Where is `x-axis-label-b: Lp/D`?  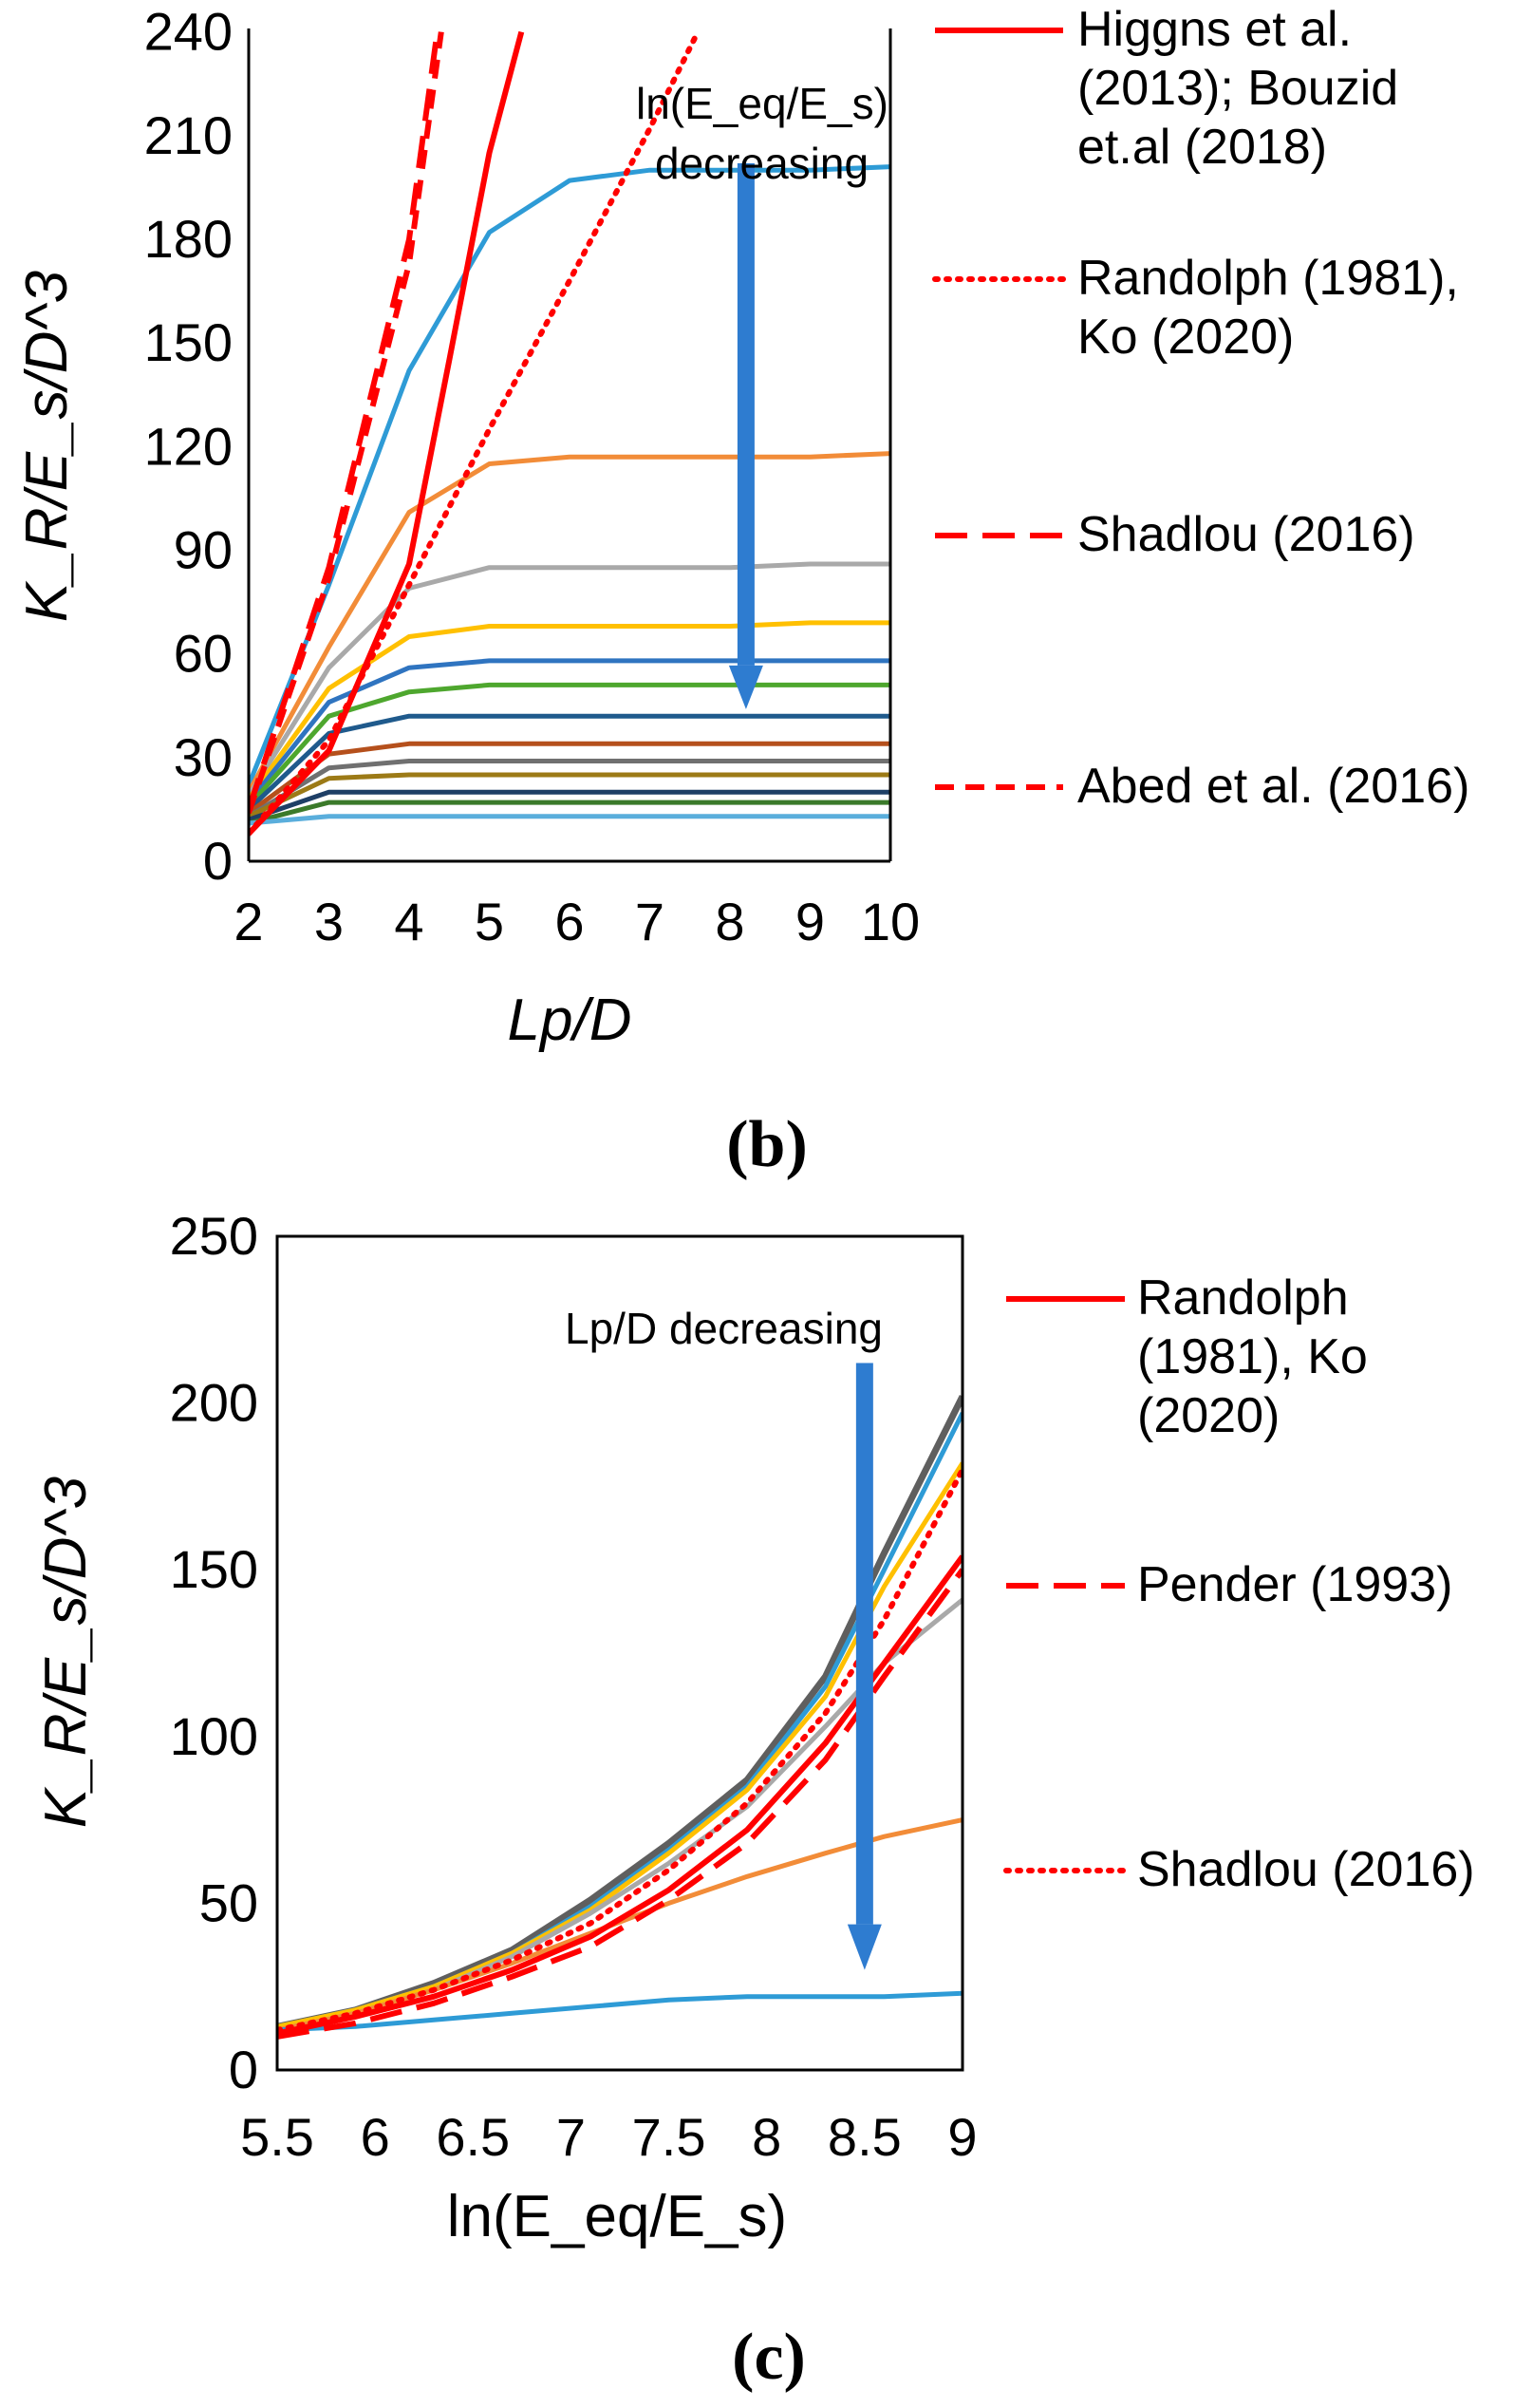
x-axis-label-b: Lp/D is located at coordinates (570, 1020).